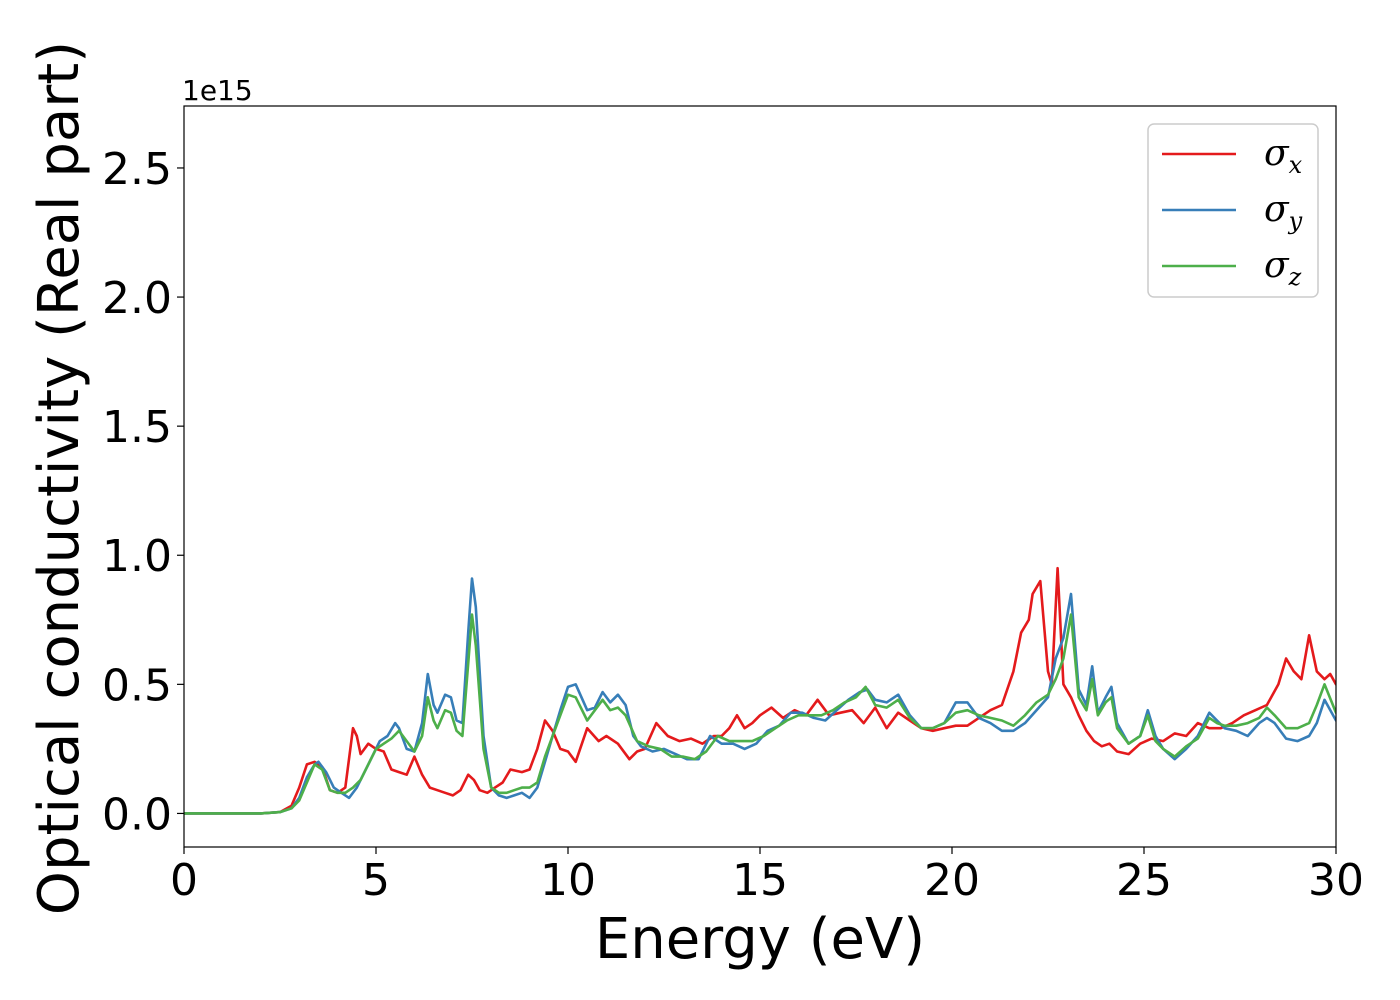 The height and width of the screenshot is (1000, 1400). I want to click on x-tick-label: 0, so click(184, 880).